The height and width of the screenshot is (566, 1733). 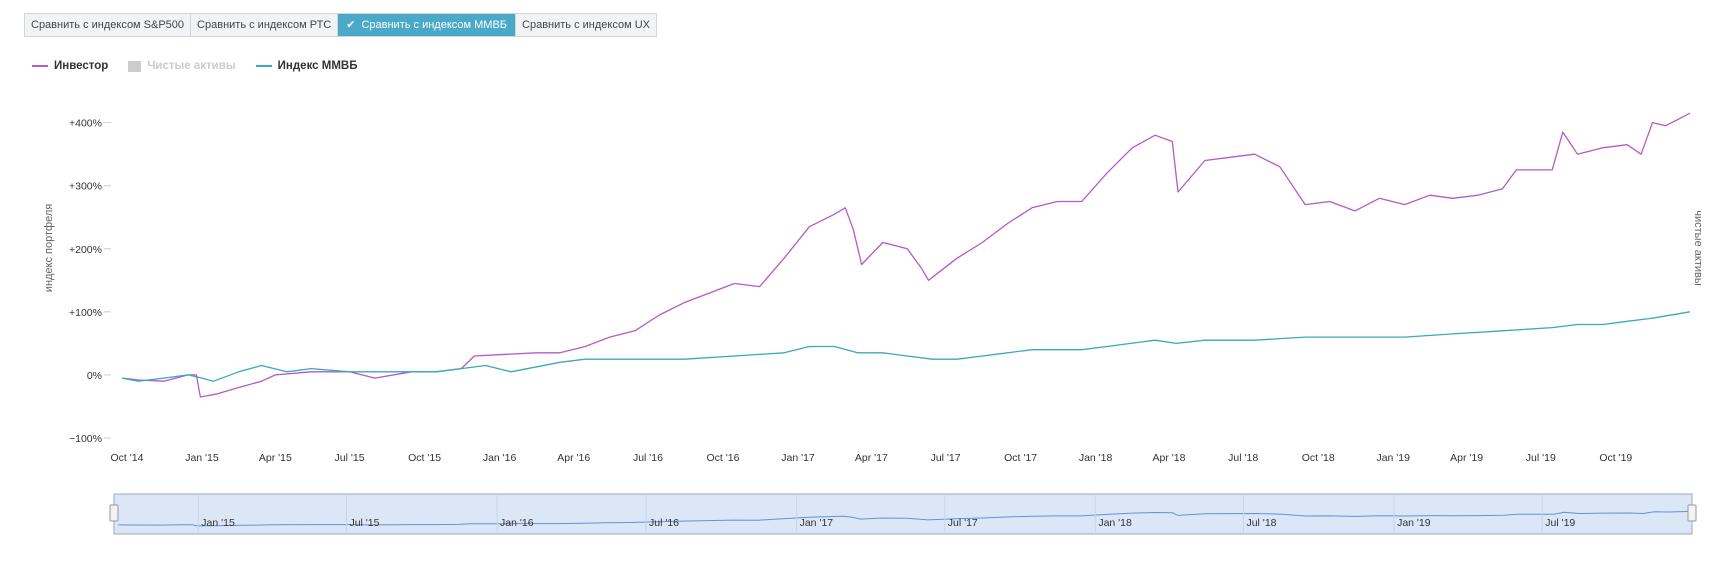 I want to click on legend-item-micex: Индекс ММВБ, so click(x=306, y=66).